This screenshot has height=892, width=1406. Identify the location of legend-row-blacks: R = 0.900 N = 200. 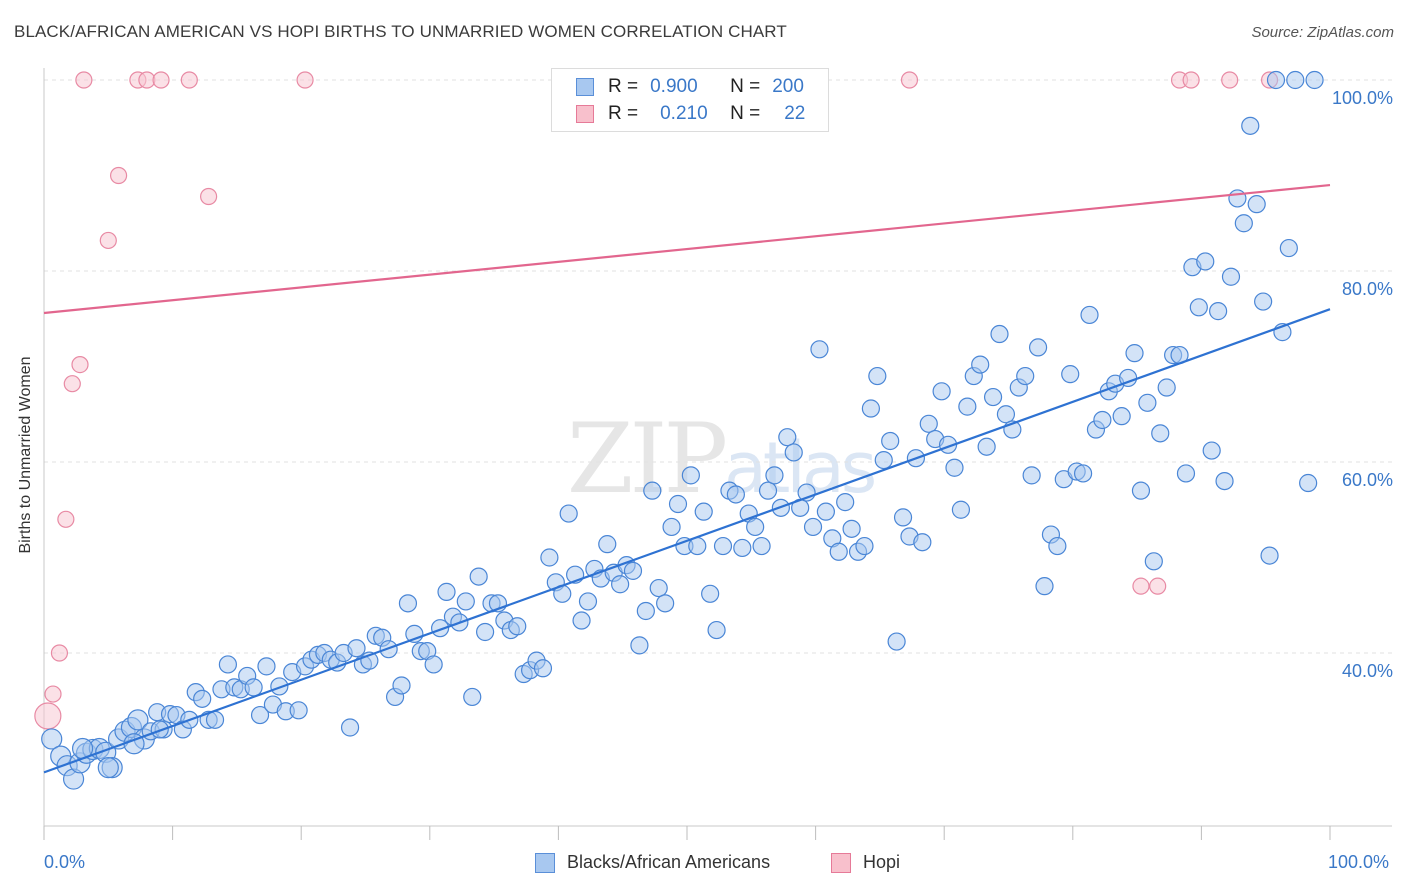
(690, 87).